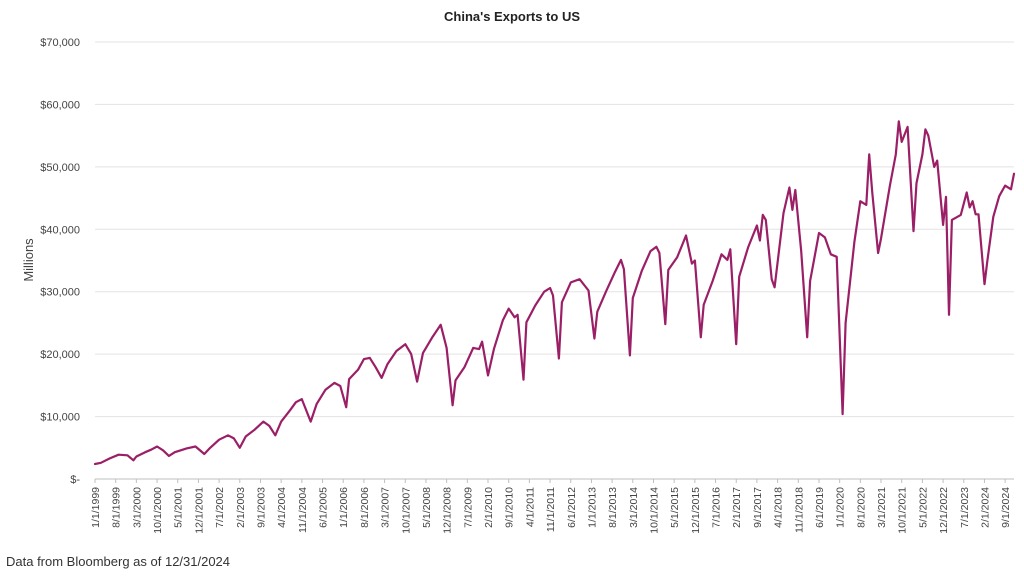  What do you see at coordinates (28, 260) in the screenshot?
I see `y-axis-label: Millions` at bounding box center [28, 260].